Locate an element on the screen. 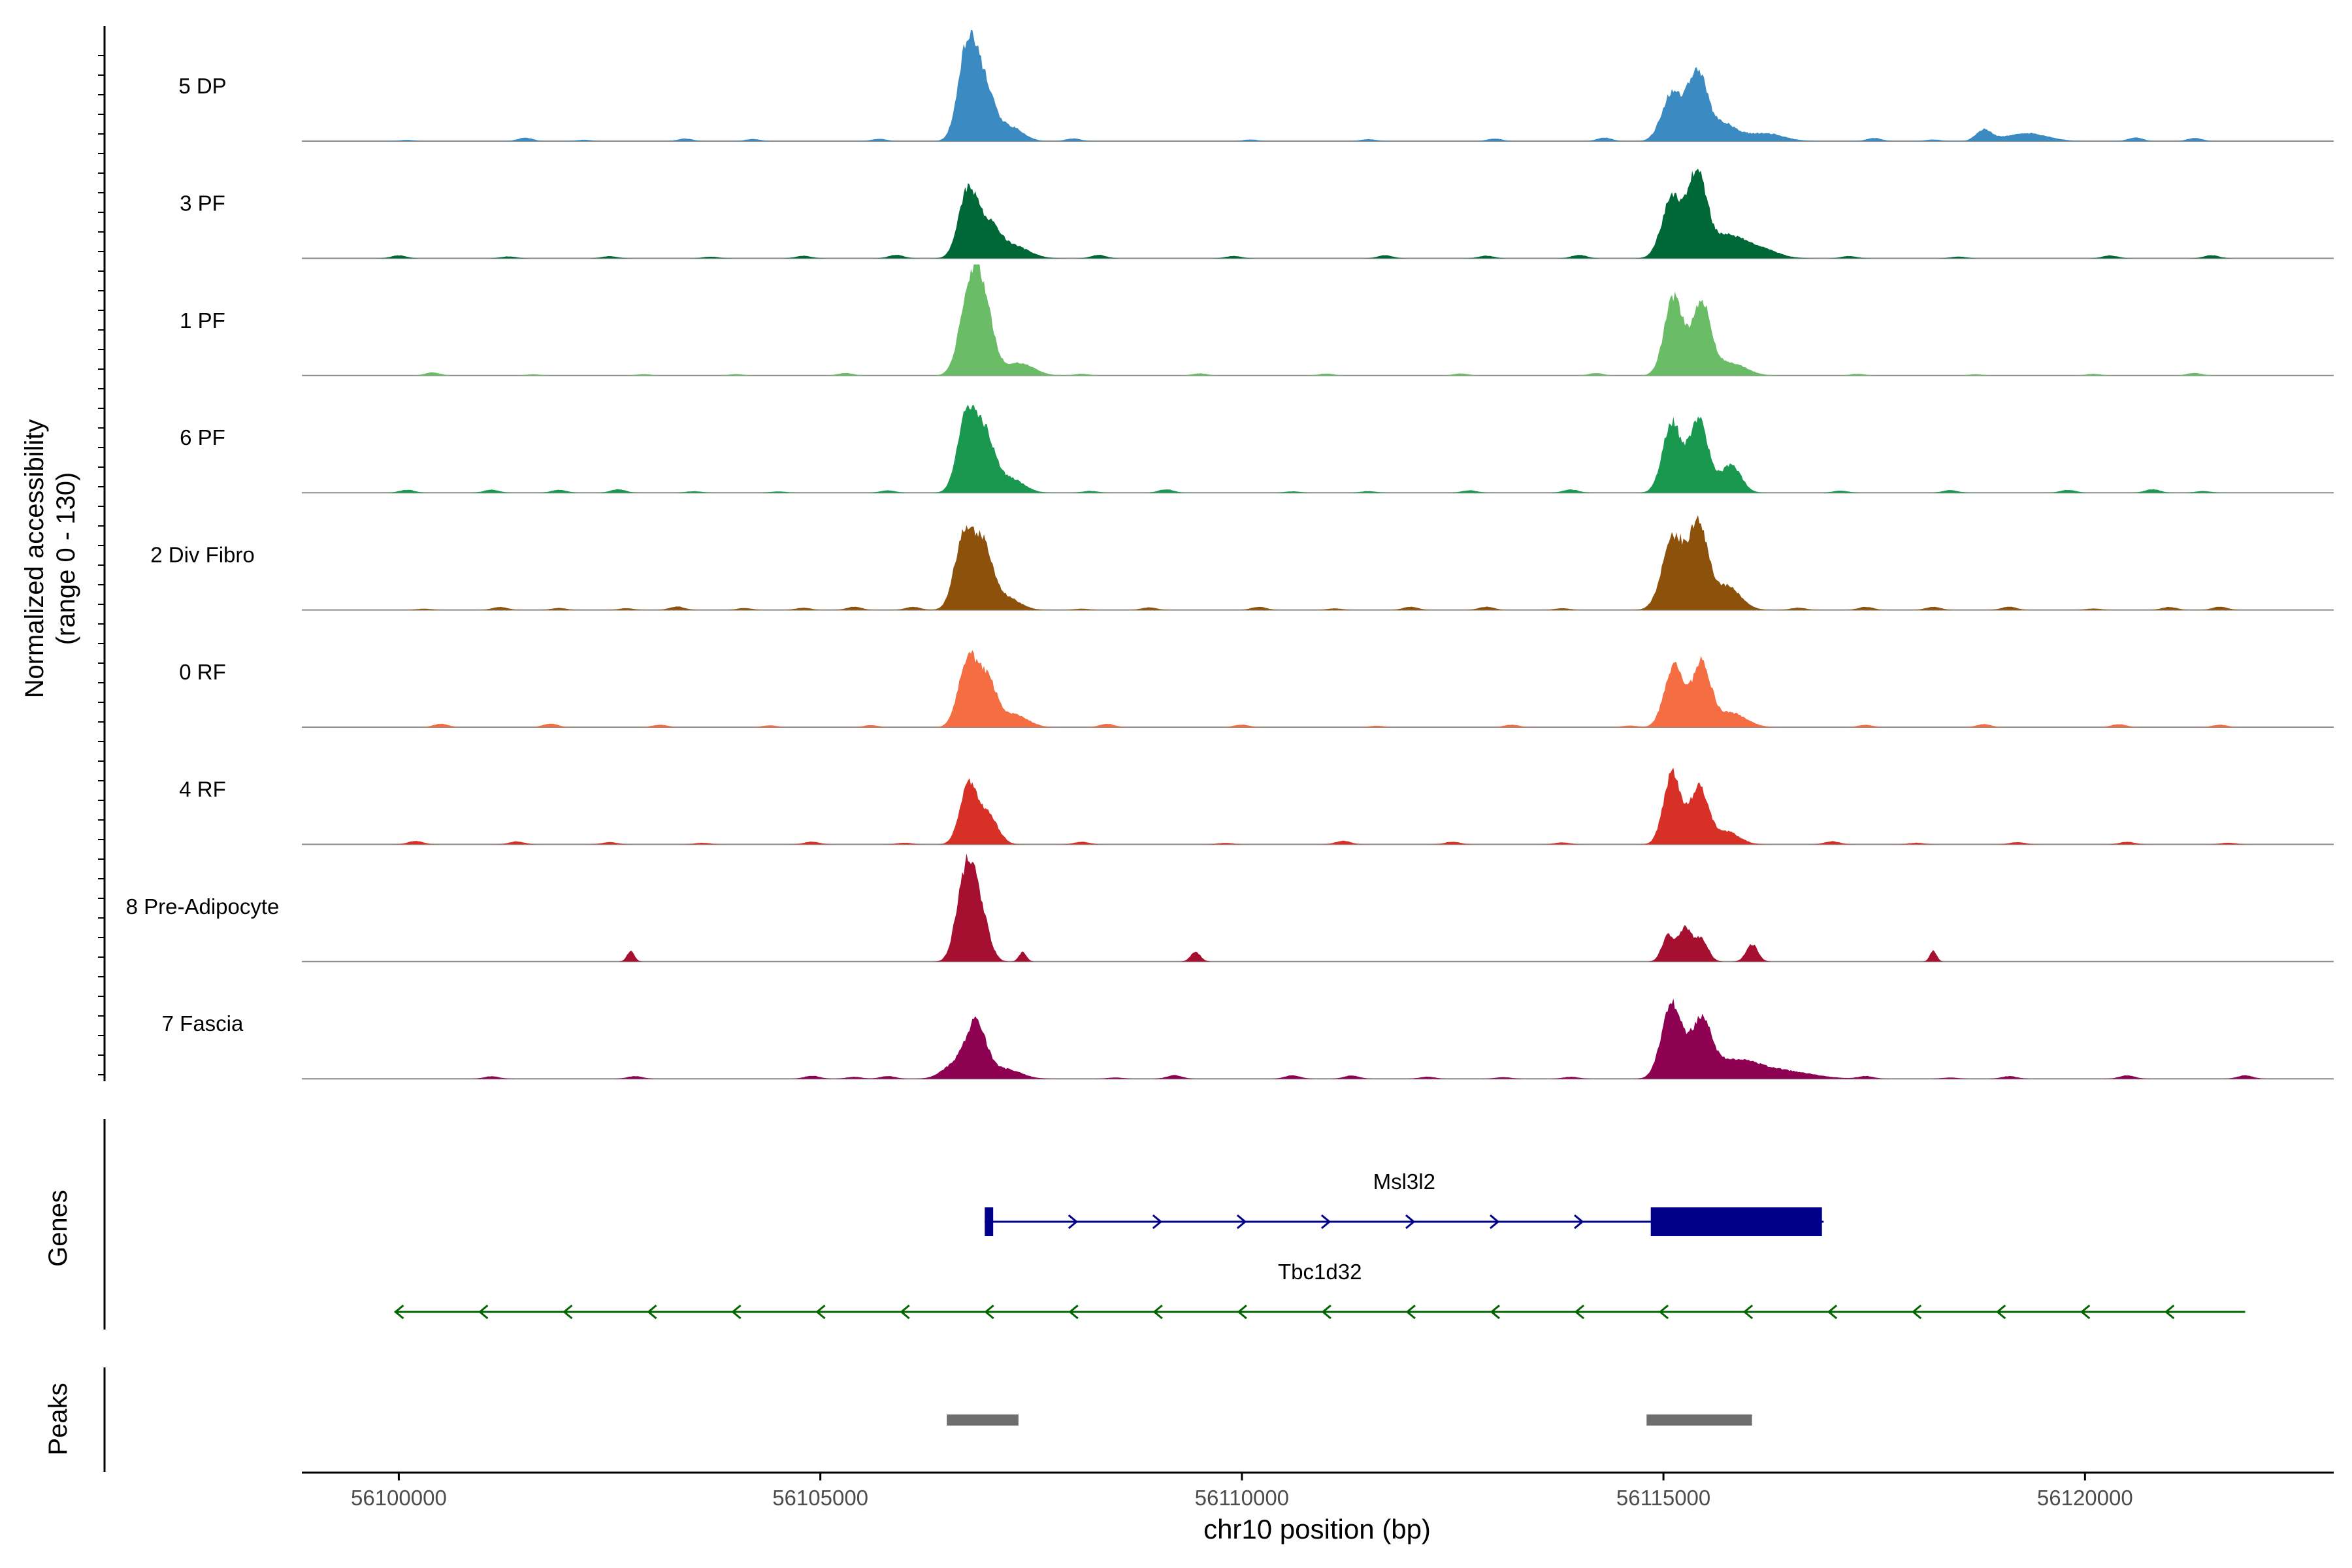  track-3-pf: 3 PF is located at coordinates (1257, 214).